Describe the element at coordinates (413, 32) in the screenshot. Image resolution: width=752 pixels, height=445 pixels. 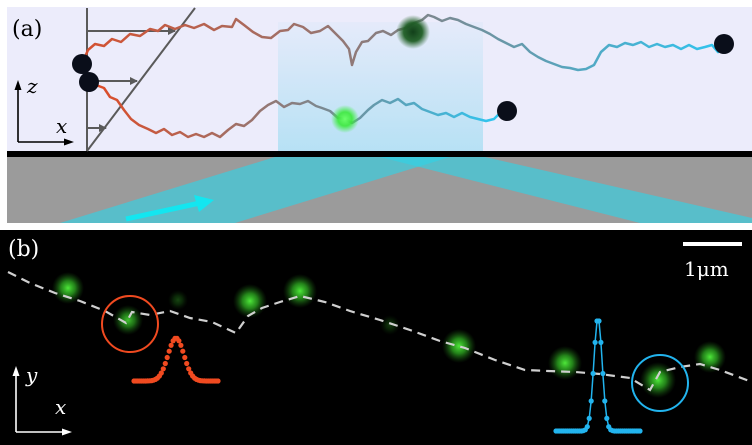
I see `fluorescent-particle-dim` at that location.